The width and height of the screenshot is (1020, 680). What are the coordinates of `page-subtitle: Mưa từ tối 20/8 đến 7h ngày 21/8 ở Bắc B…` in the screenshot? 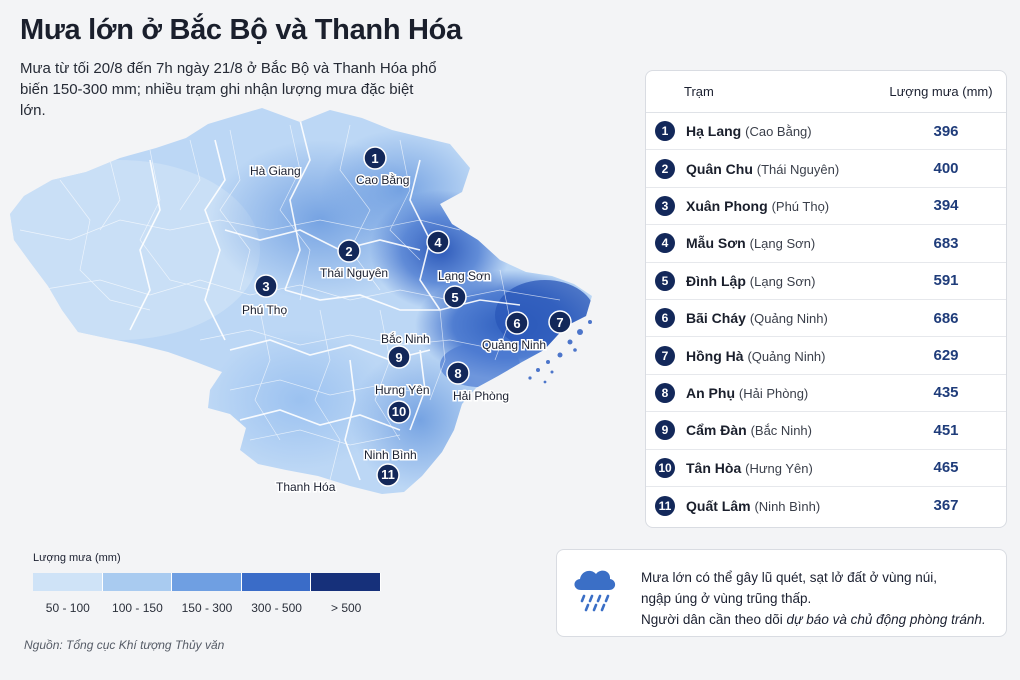 It's located at (228, 89).